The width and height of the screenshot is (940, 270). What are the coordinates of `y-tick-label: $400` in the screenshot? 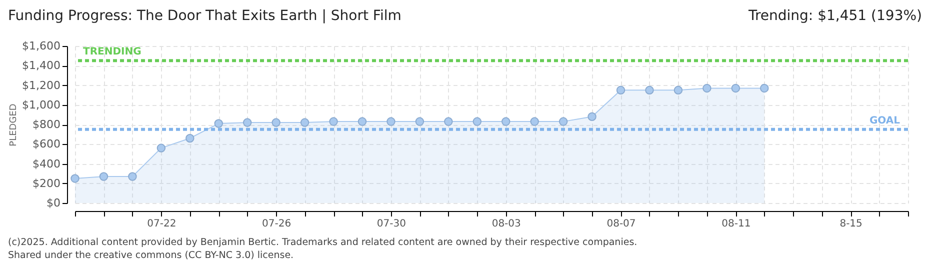 It's located at (46, 163).